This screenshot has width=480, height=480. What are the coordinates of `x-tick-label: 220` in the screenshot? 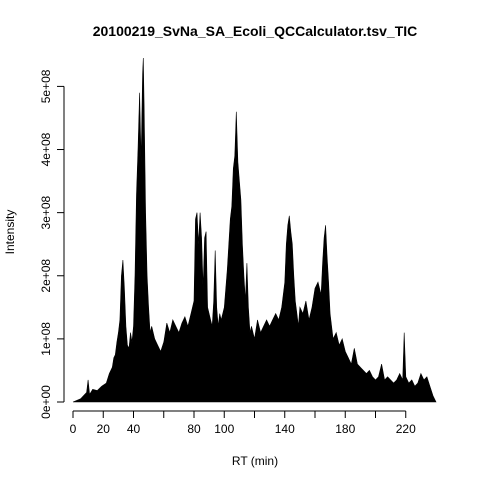 It's located at (406, 429).